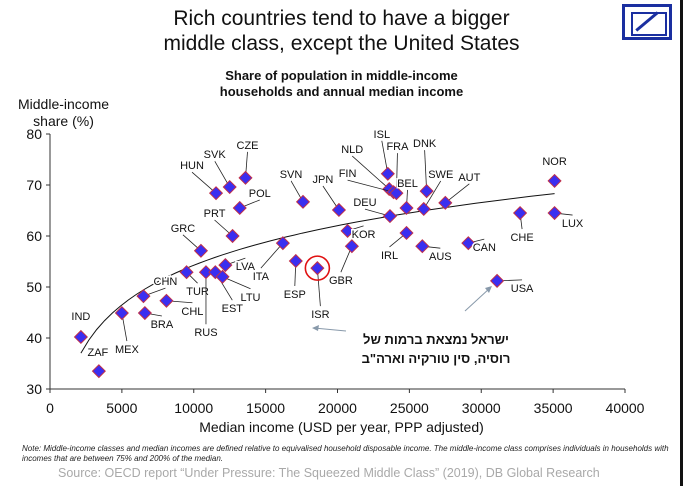  I want to click on y-tick-label: 40, so click(34, 338).